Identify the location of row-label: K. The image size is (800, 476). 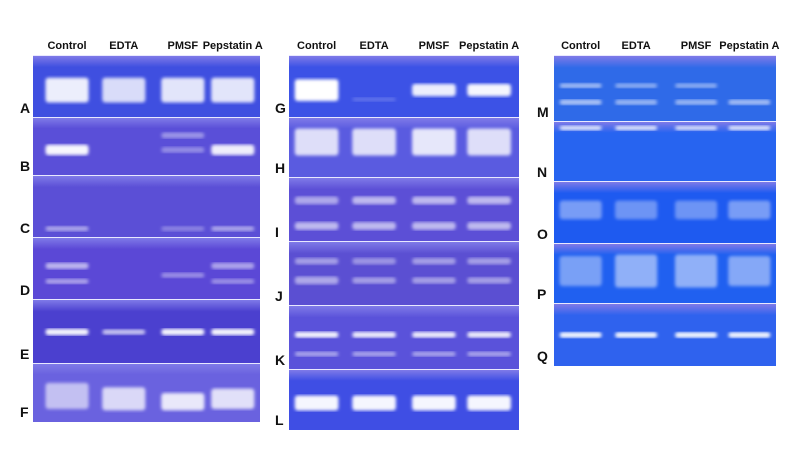
(280, 360).